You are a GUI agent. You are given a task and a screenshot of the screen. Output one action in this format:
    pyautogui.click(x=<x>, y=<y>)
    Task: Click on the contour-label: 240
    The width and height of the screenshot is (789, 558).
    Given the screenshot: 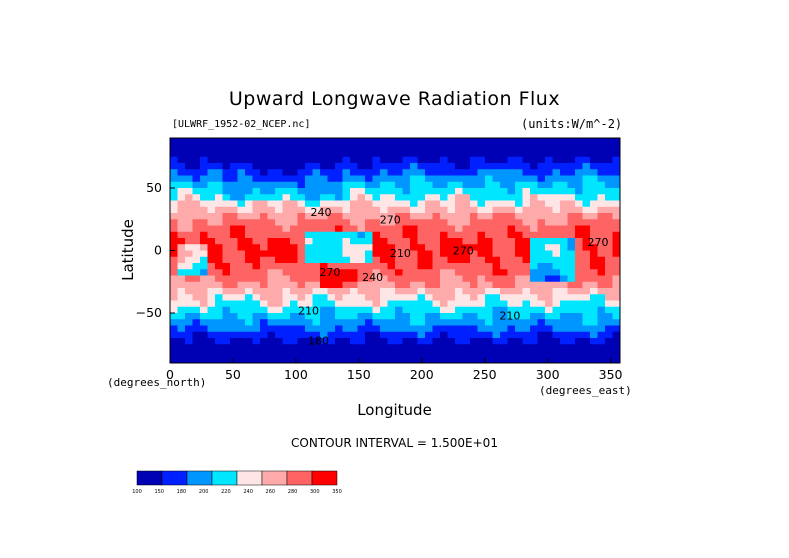 What is the action you would take?
    pyautogui.click(x=321, y=212)
    